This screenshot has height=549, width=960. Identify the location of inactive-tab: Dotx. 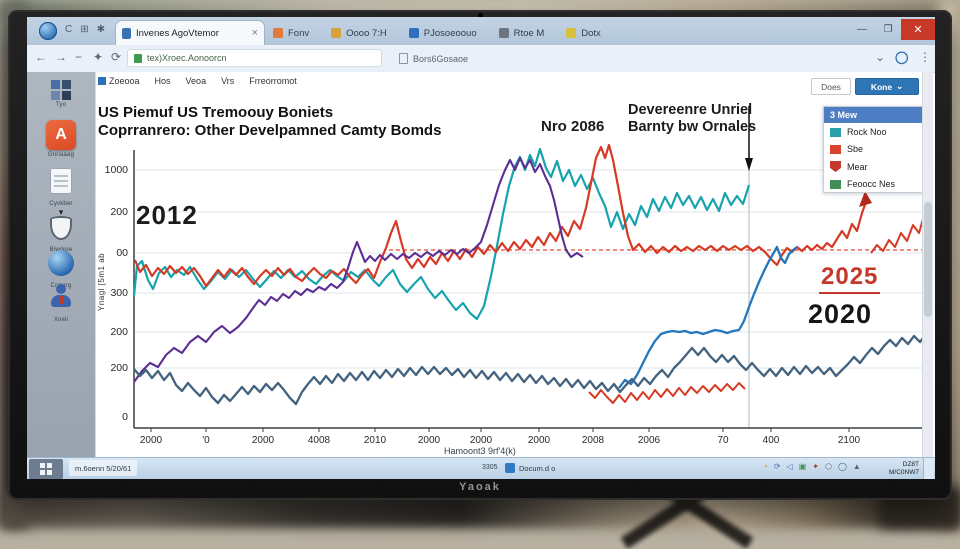
(583, 33).